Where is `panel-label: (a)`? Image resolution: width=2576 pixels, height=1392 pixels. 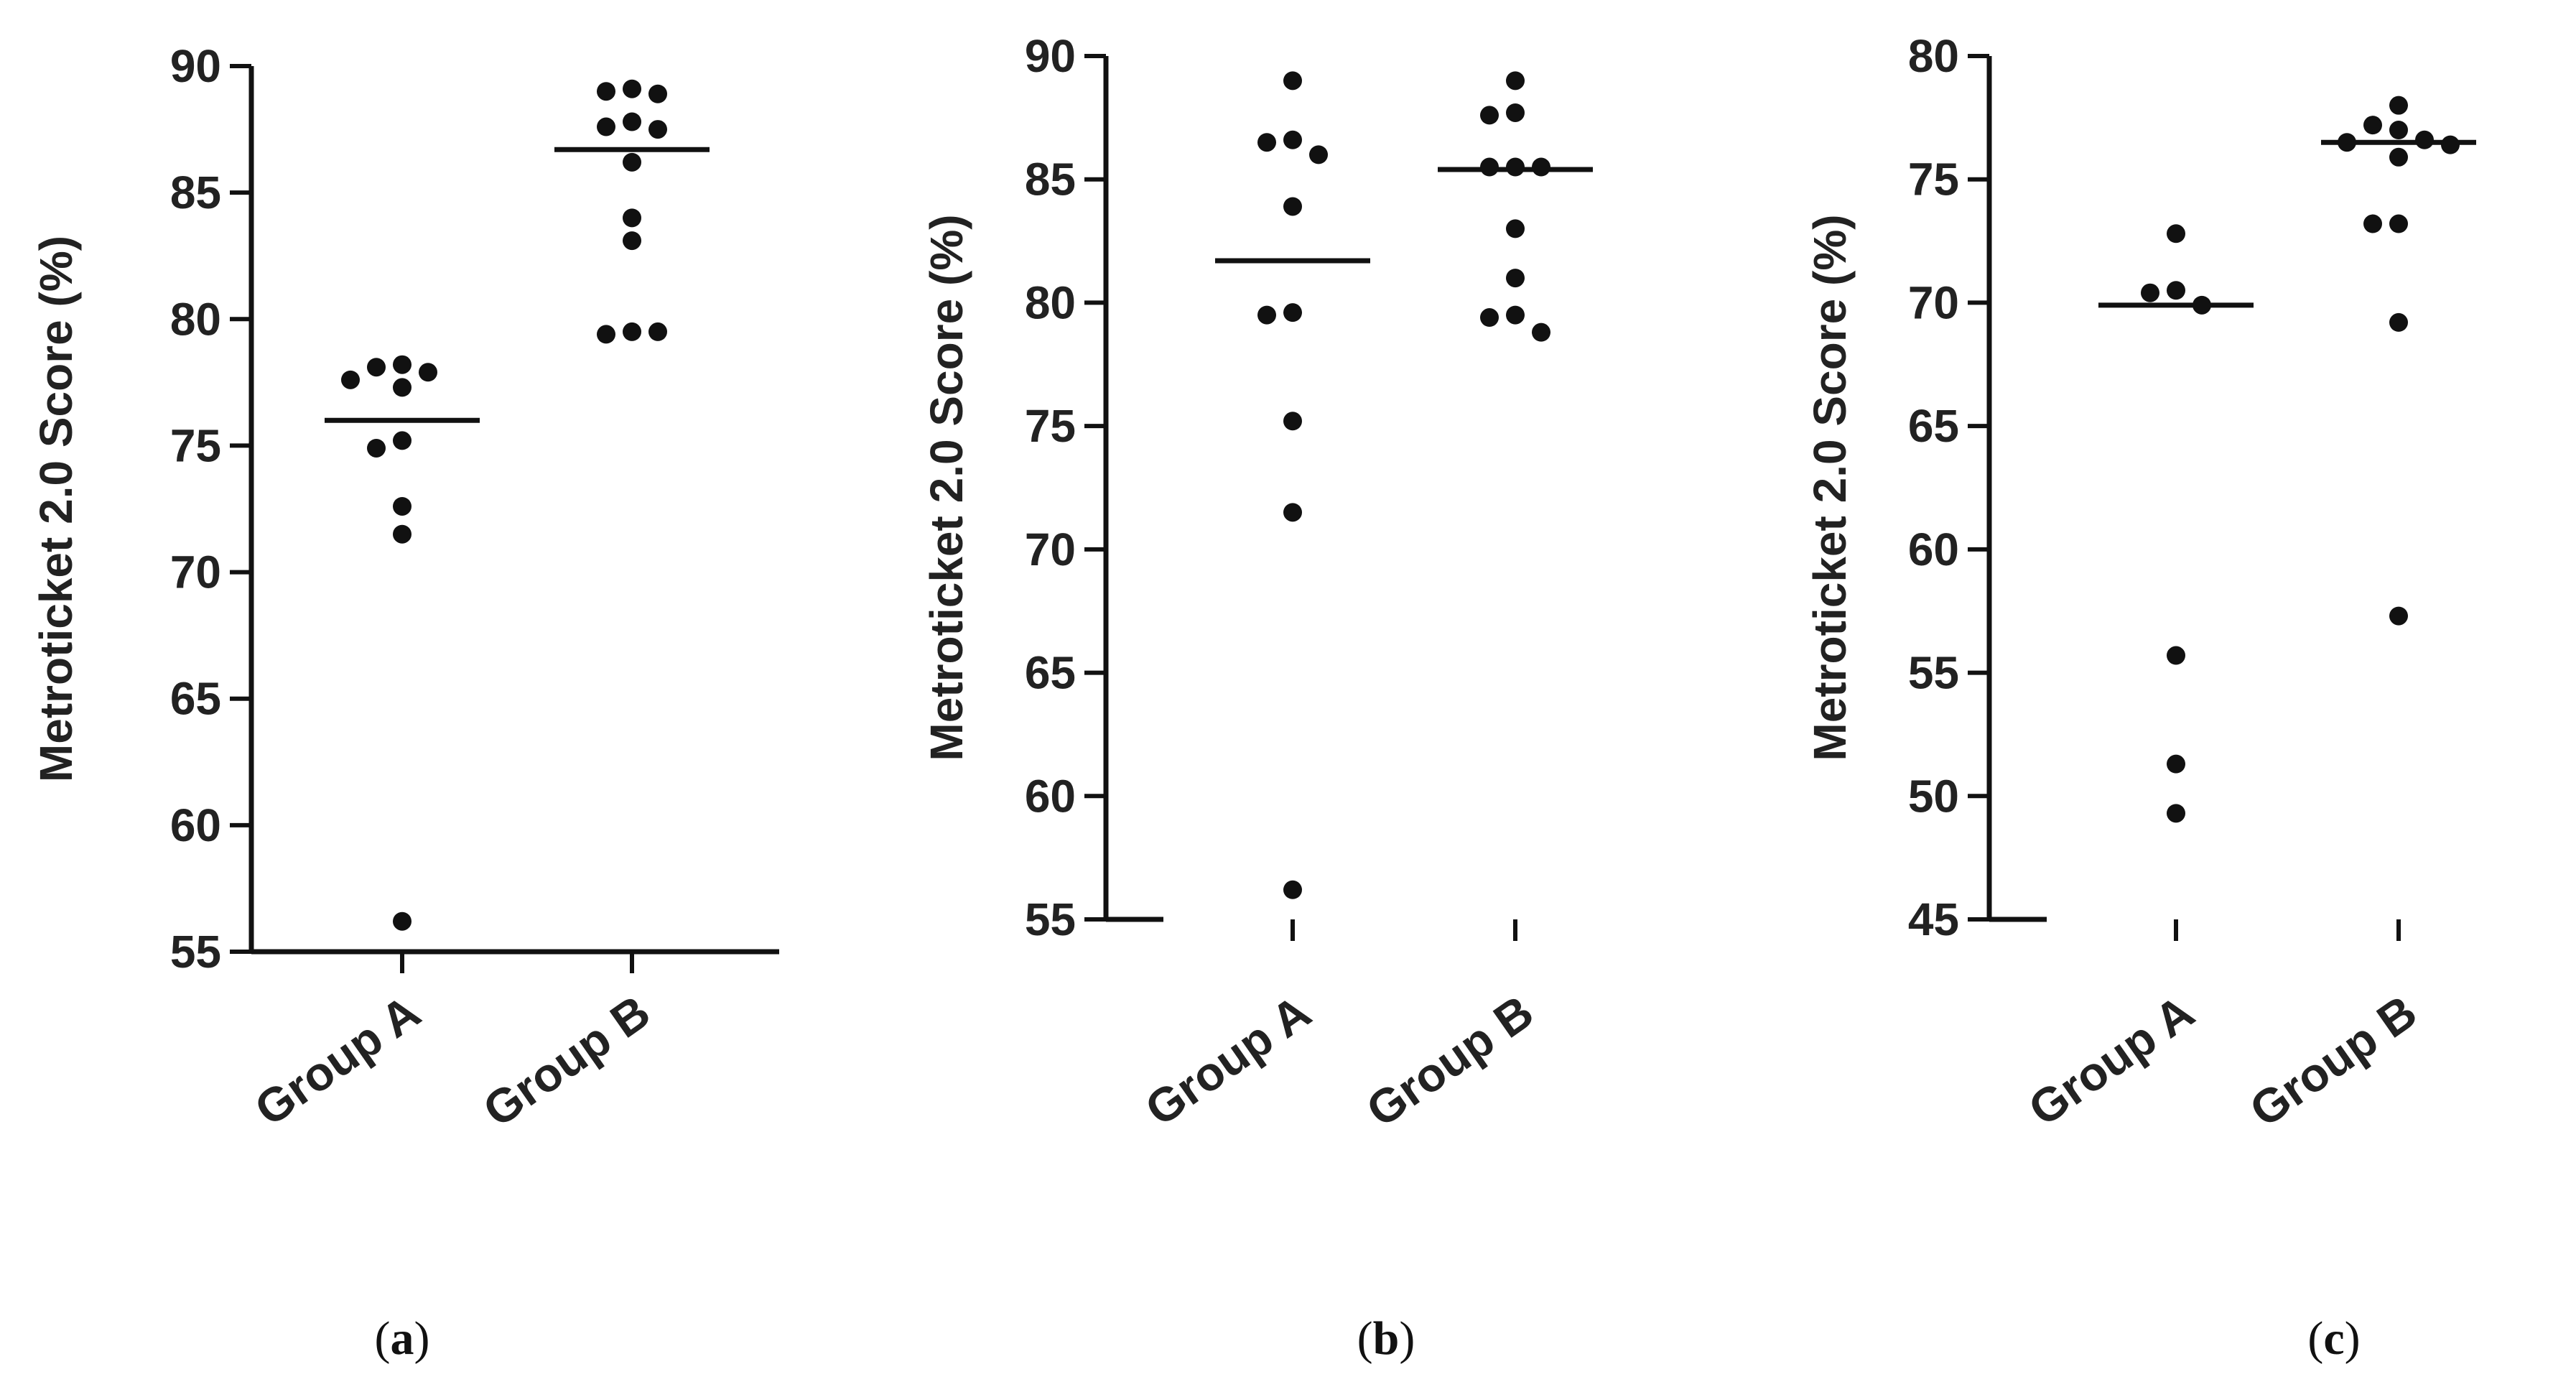
panel-label: (a) is located at coordinates (402, 1338).